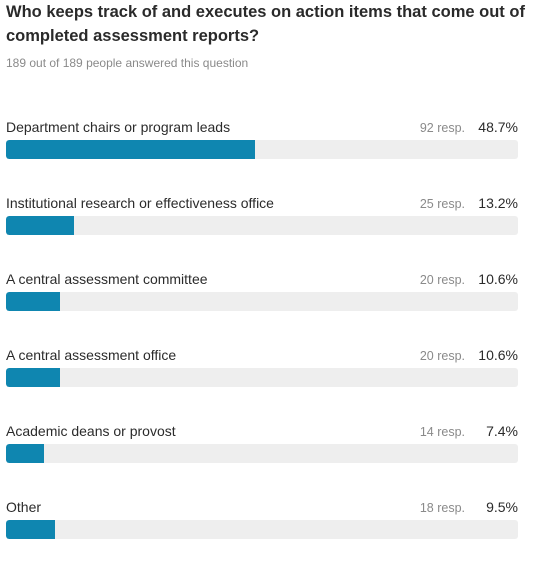 The width and height of the screenshot is (539, 570). I want to click on result-label: Other, so click(24, 507).